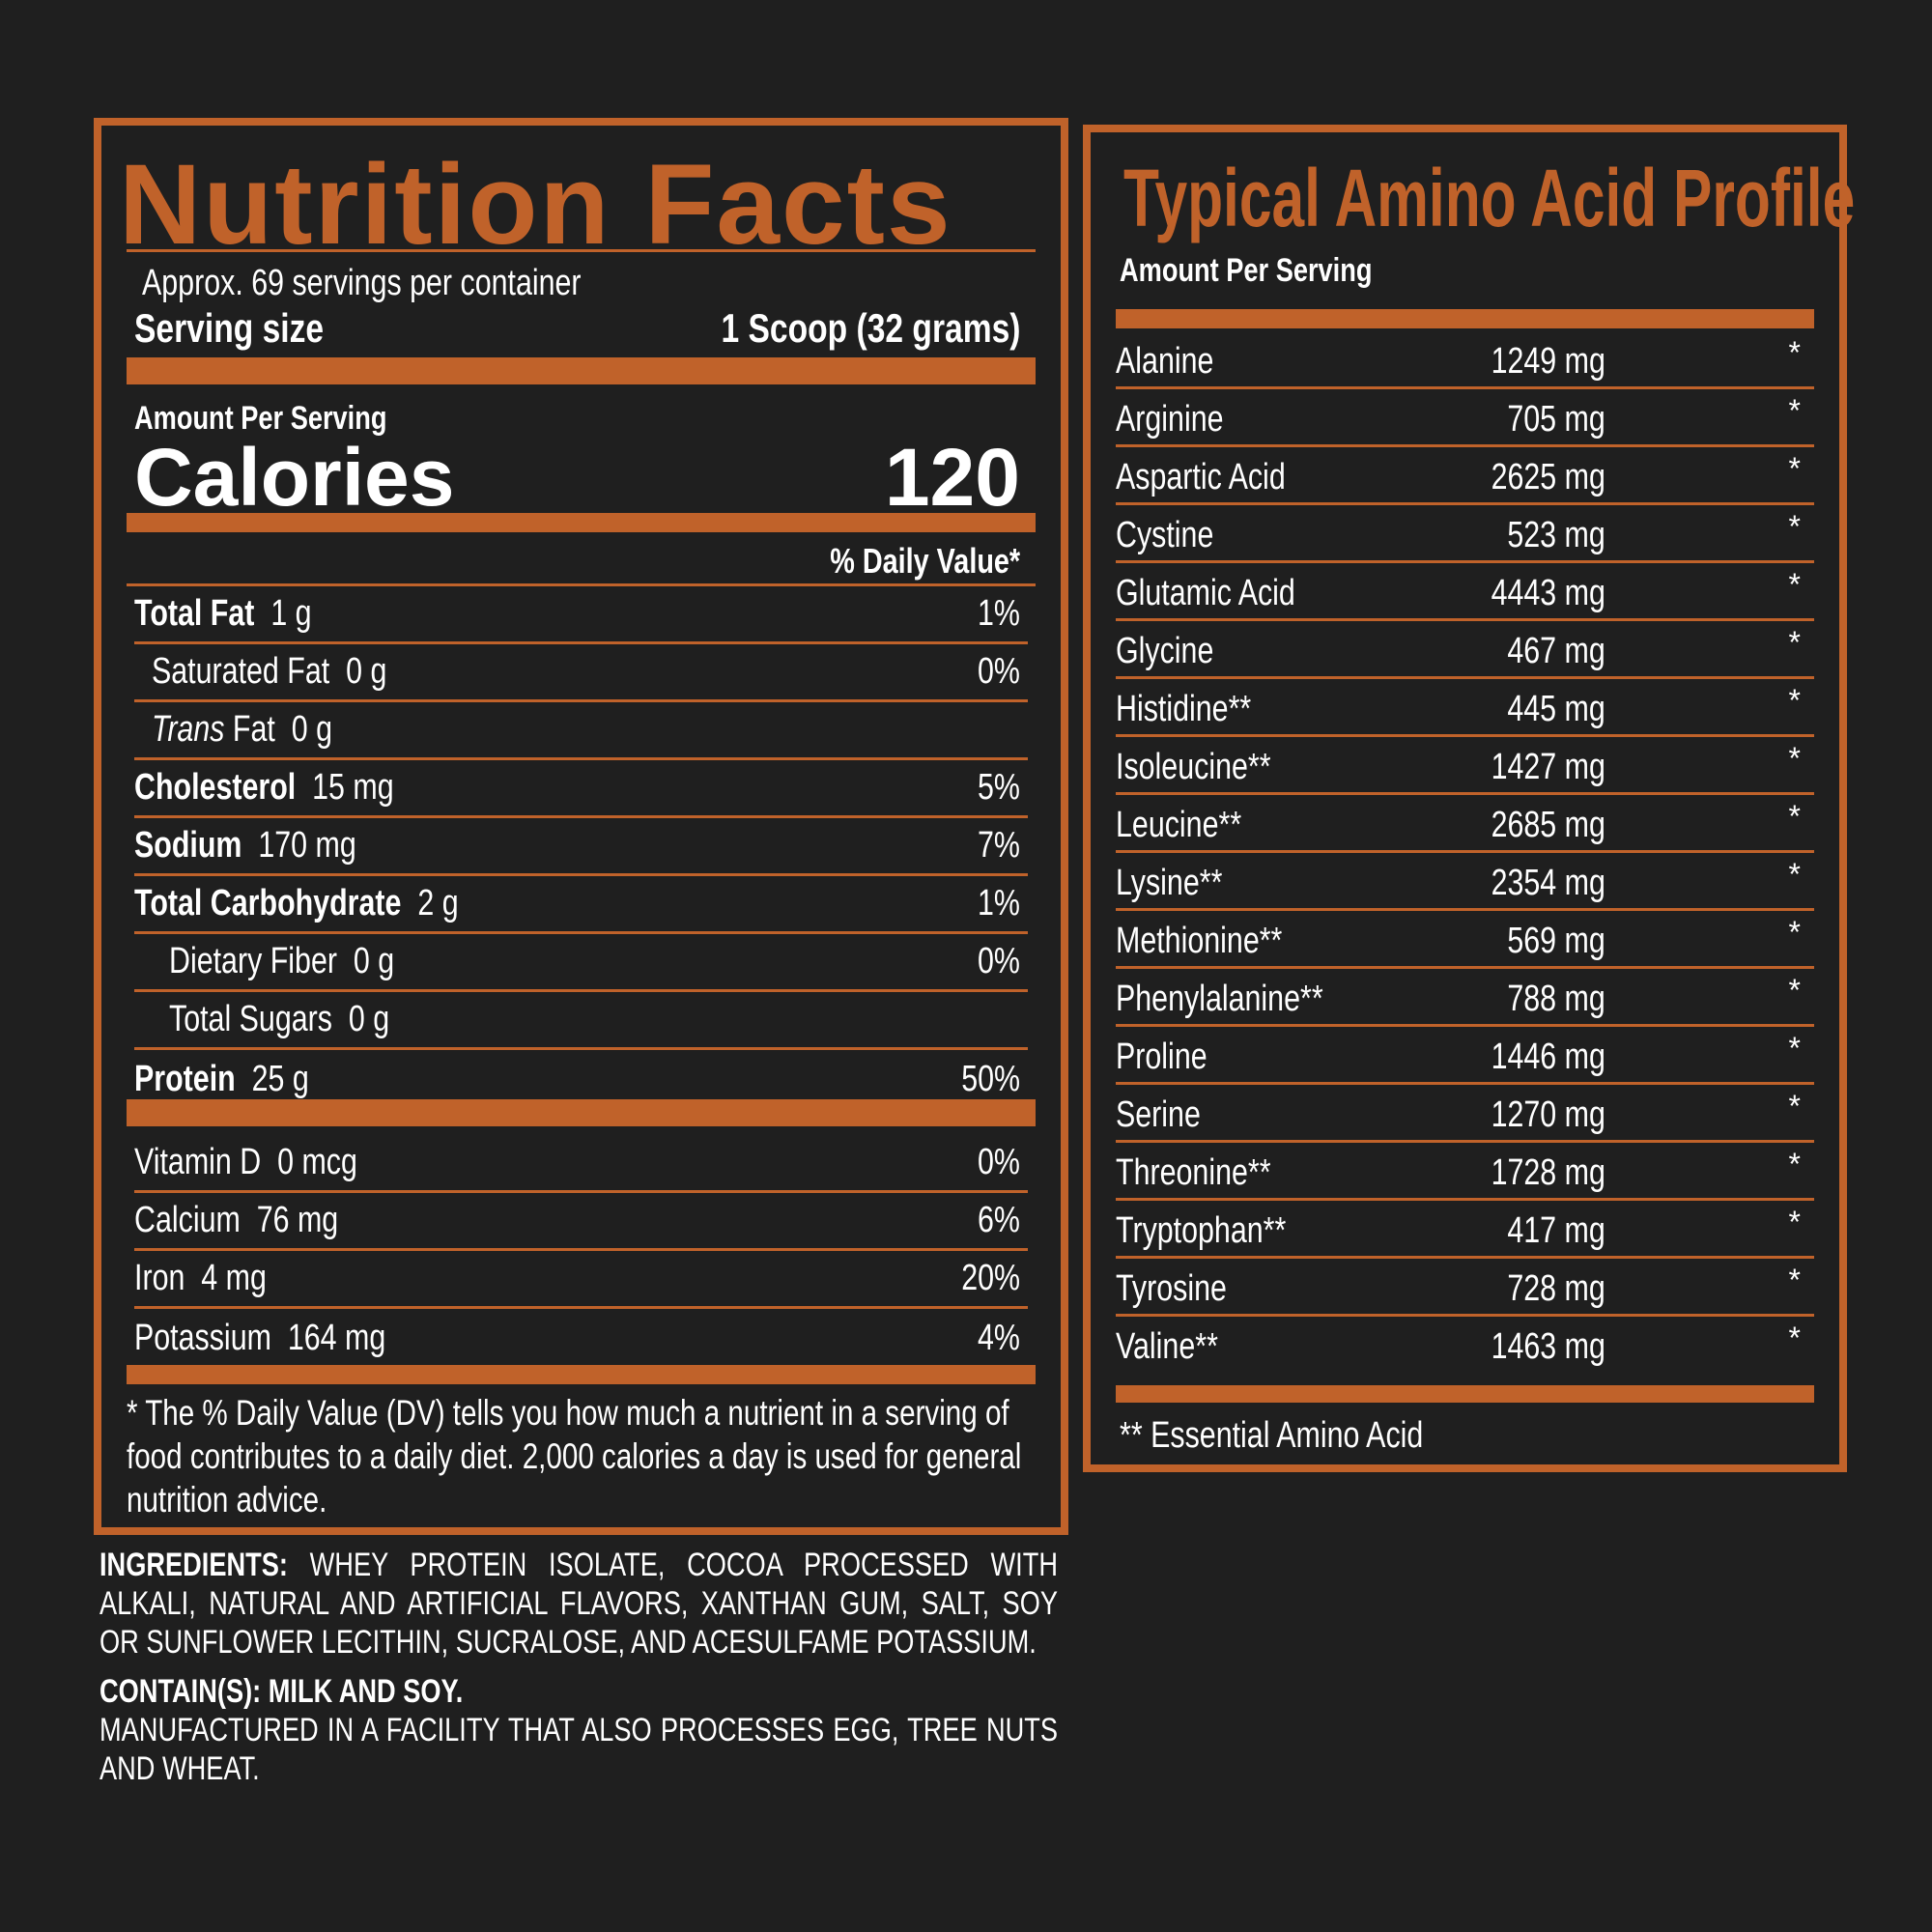 This screenshot has width=1932, height=1932. I want to click on amino-name: Aspartic Acid, so click(1201, 477).